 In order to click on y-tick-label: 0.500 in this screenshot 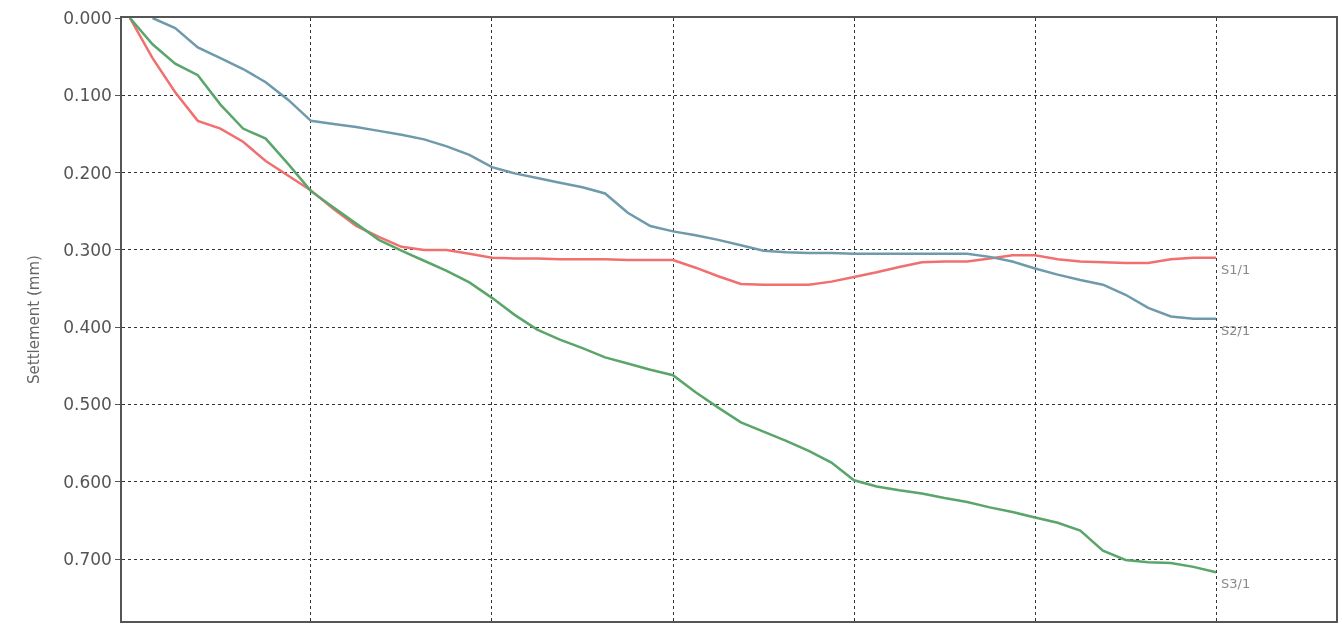, I will do `click(87, 404)`.